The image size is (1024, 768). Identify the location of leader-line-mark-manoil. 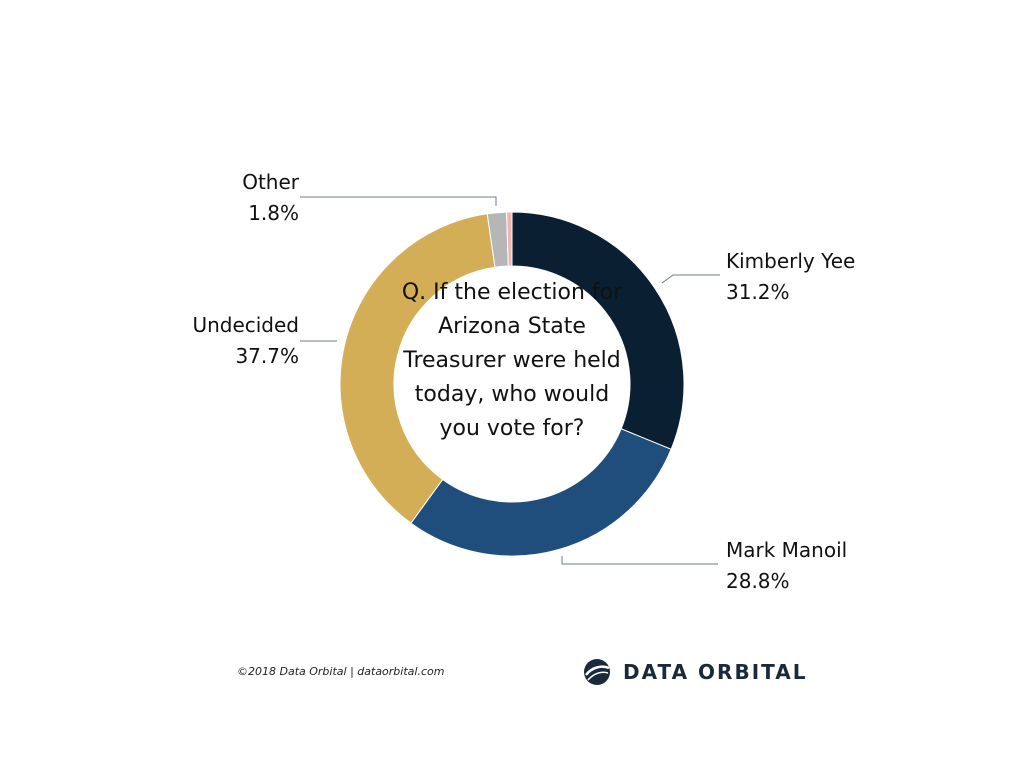
(639, 560).